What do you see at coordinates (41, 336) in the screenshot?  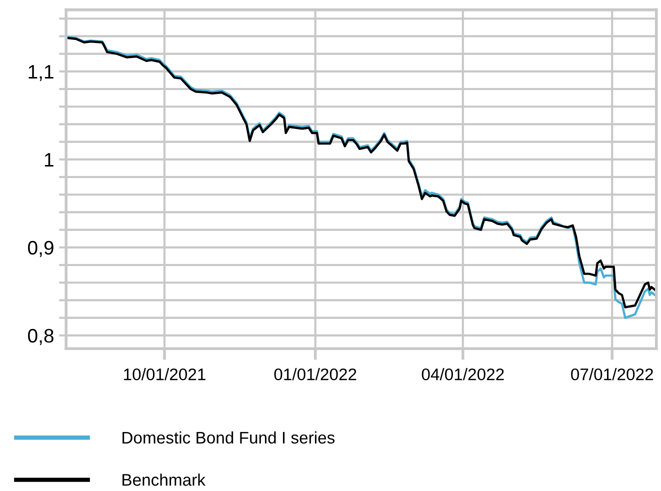 I see `y-tick-label: 0,8` at bounding box center [41, 336].